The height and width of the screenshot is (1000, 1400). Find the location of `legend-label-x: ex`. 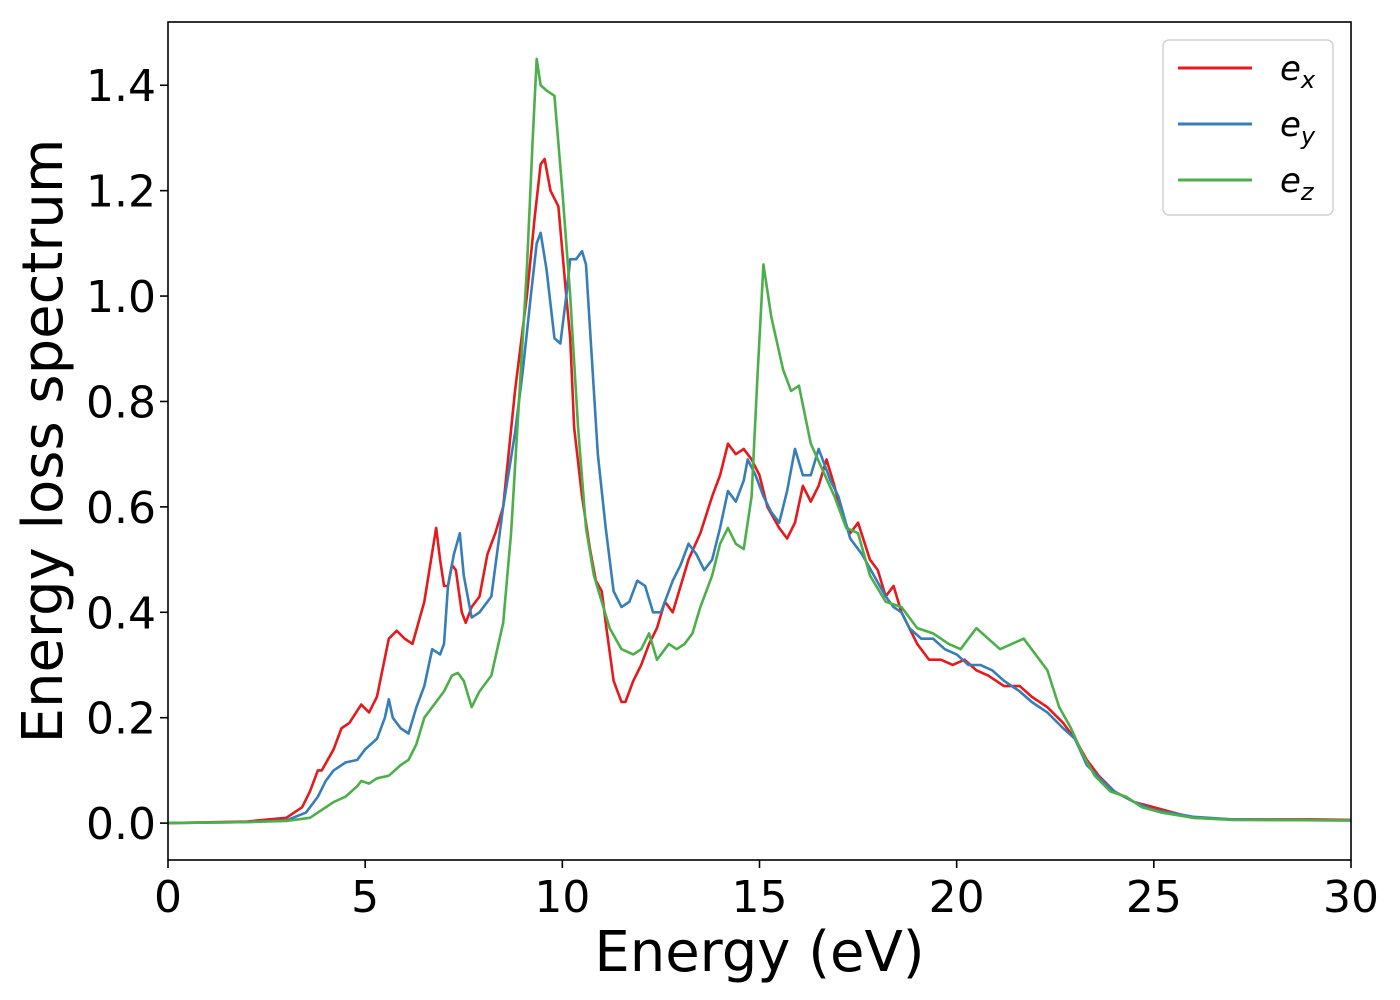

legend-label-x: ex is located at coordinates (1298, 71).